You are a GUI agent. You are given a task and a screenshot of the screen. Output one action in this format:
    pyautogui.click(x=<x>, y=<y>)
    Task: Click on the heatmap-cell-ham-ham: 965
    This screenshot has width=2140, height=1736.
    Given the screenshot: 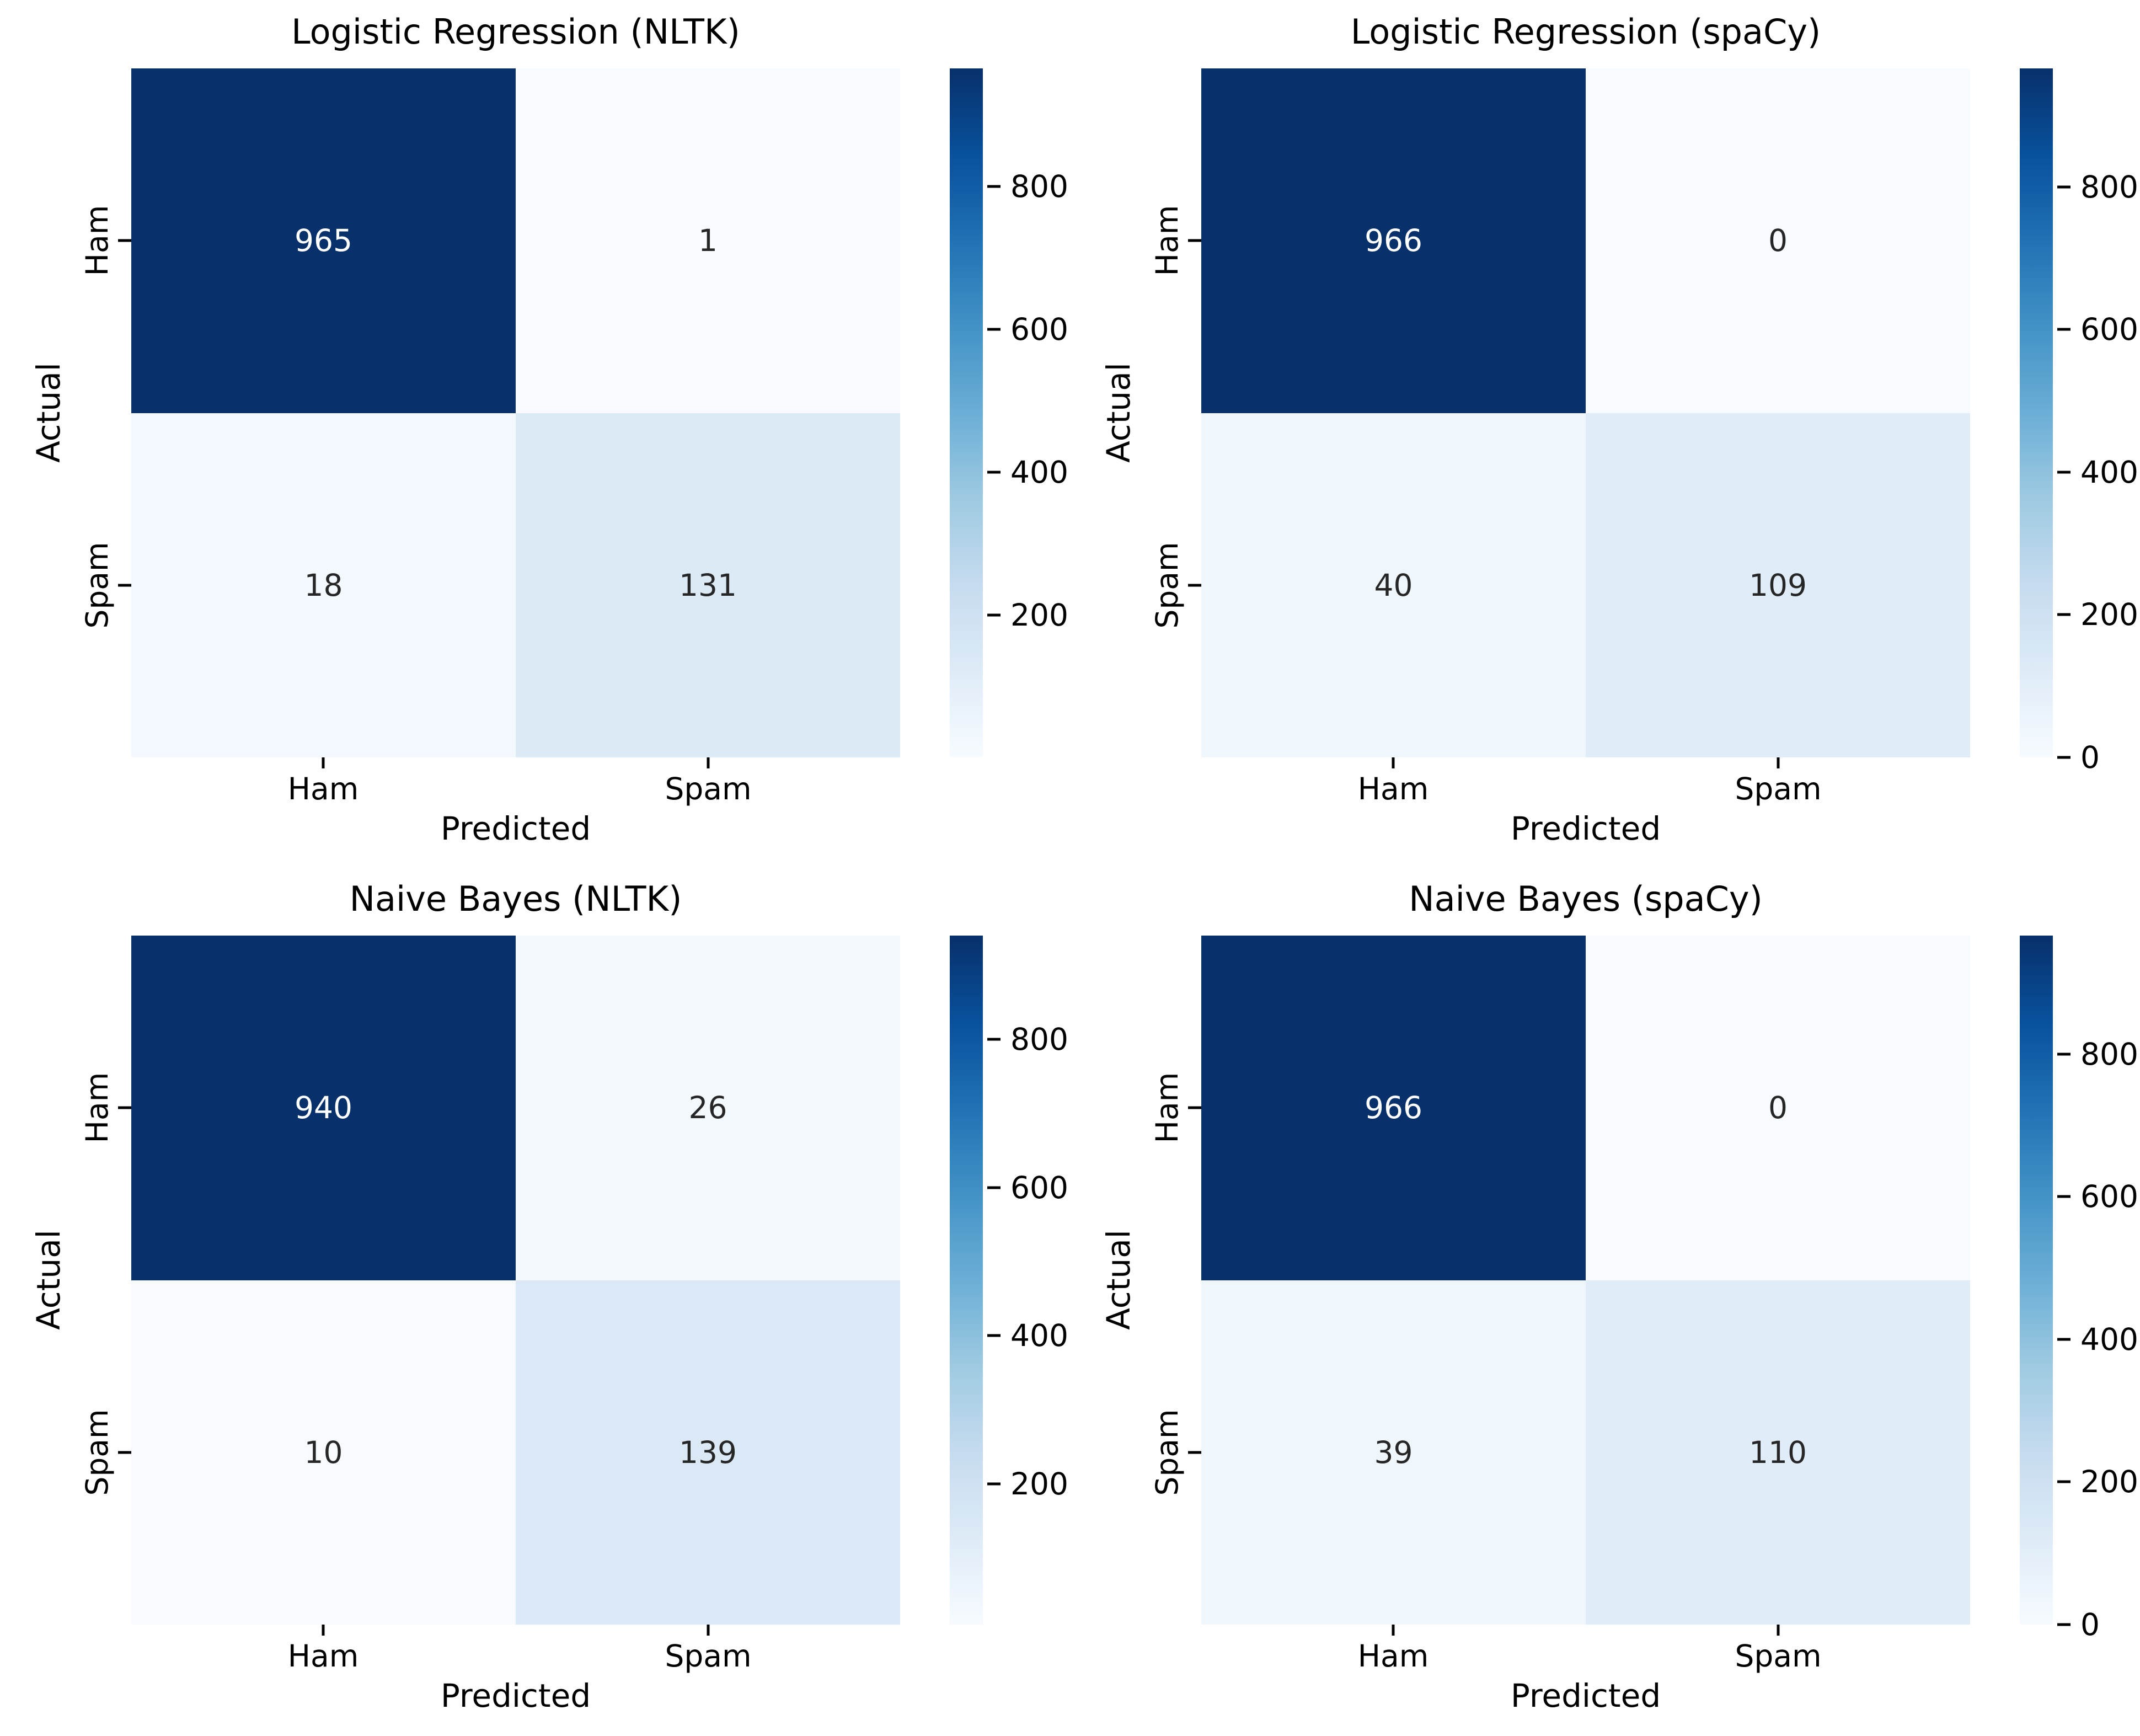 What is the action you would take?
    pyautogui.click(x=324, y=240)
    